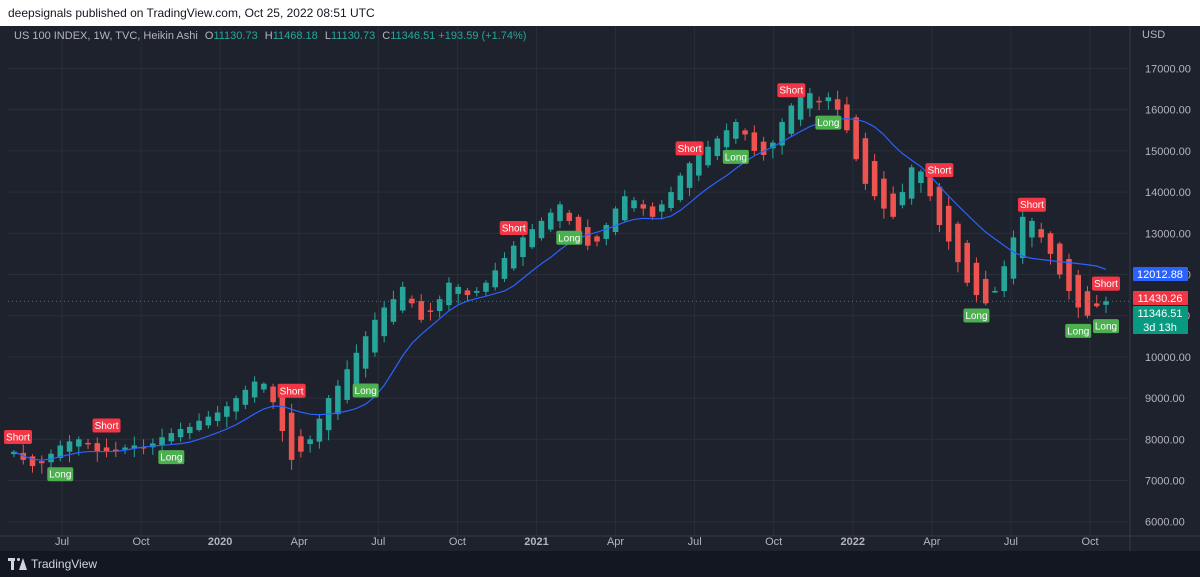 The width and height of the screenshot is (1200, 577). Describe the element at coordinates (64, 564) in the screenshot. I see `tradingview-brand: TradingView` at that location.